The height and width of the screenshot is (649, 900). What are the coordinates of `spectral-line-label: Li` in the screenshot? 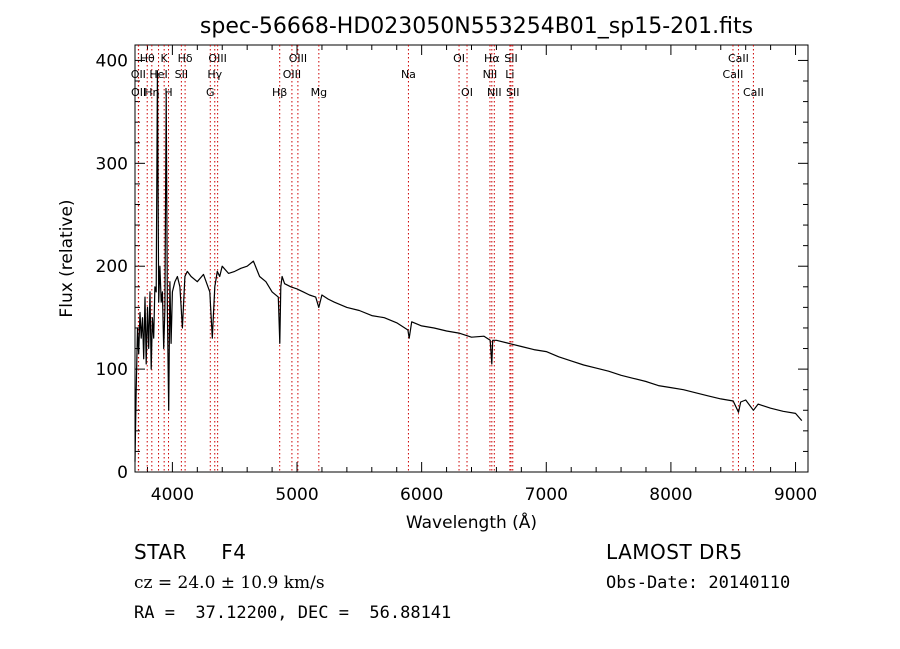 It's located at (509, 74).